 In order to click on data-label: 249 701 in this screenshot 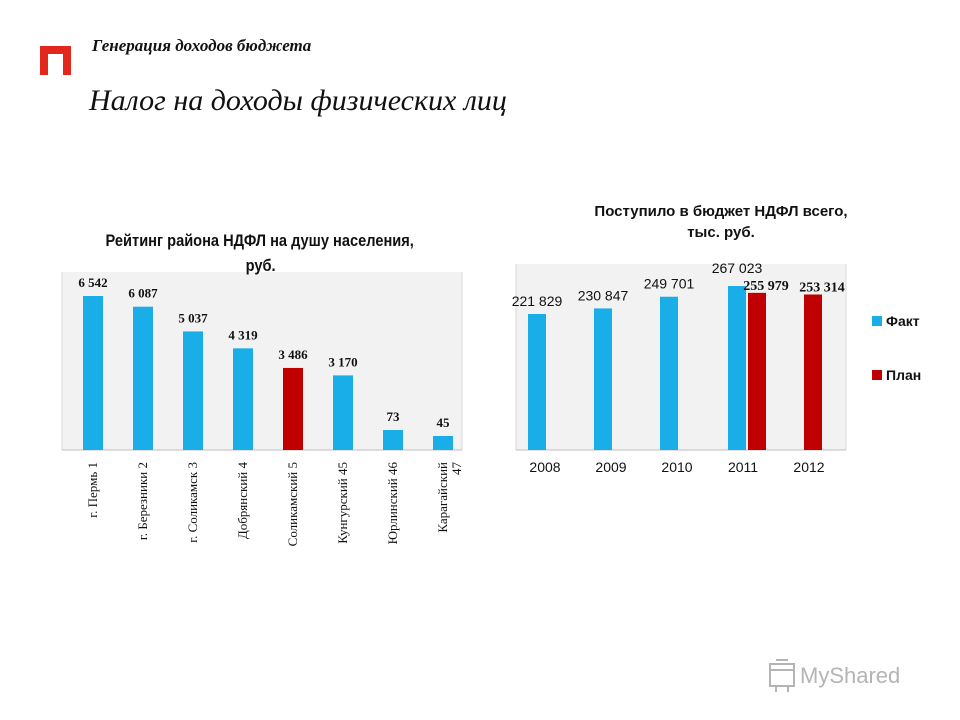, I will do `click(669, 284)`.